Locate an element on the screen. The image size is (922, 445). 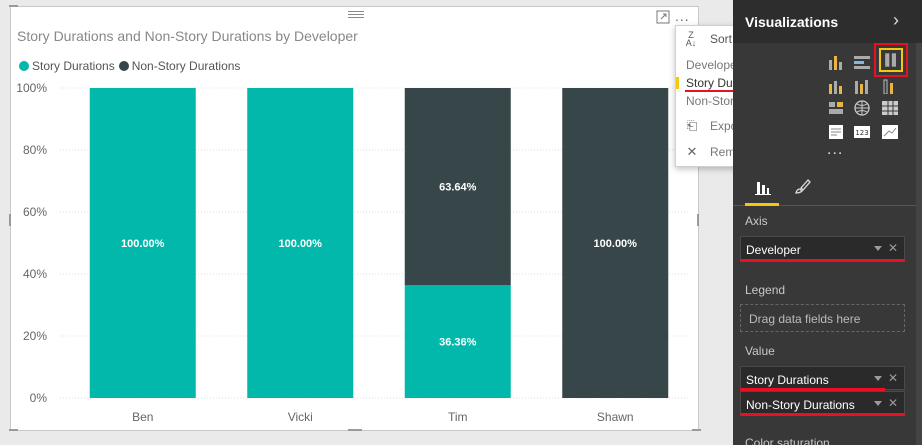
data-label: 36.36% is located at coordinates (458, 343).